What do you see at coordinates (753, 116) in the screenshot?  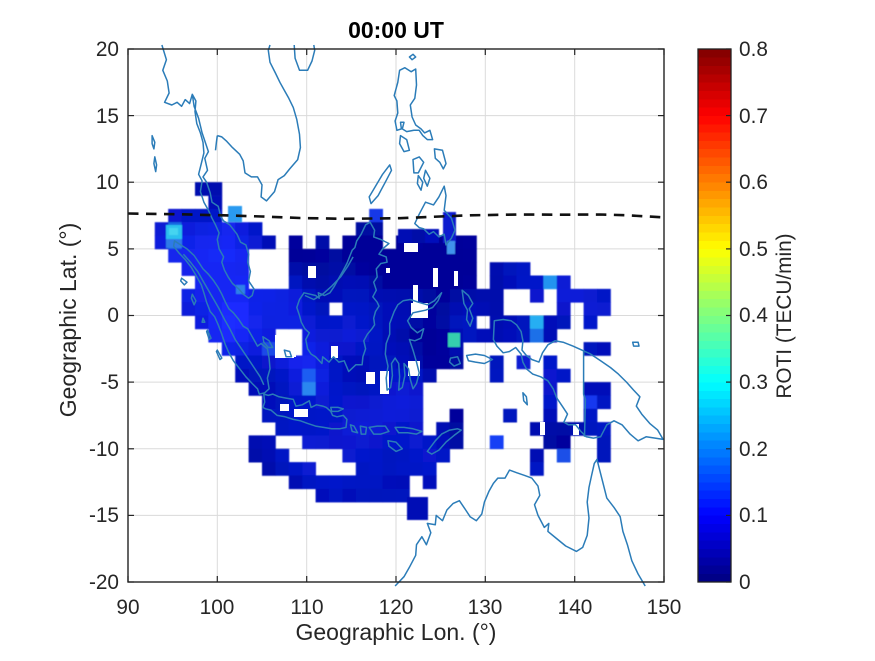 I see `svg-text: 0.7` at bounding box center [753, 116].